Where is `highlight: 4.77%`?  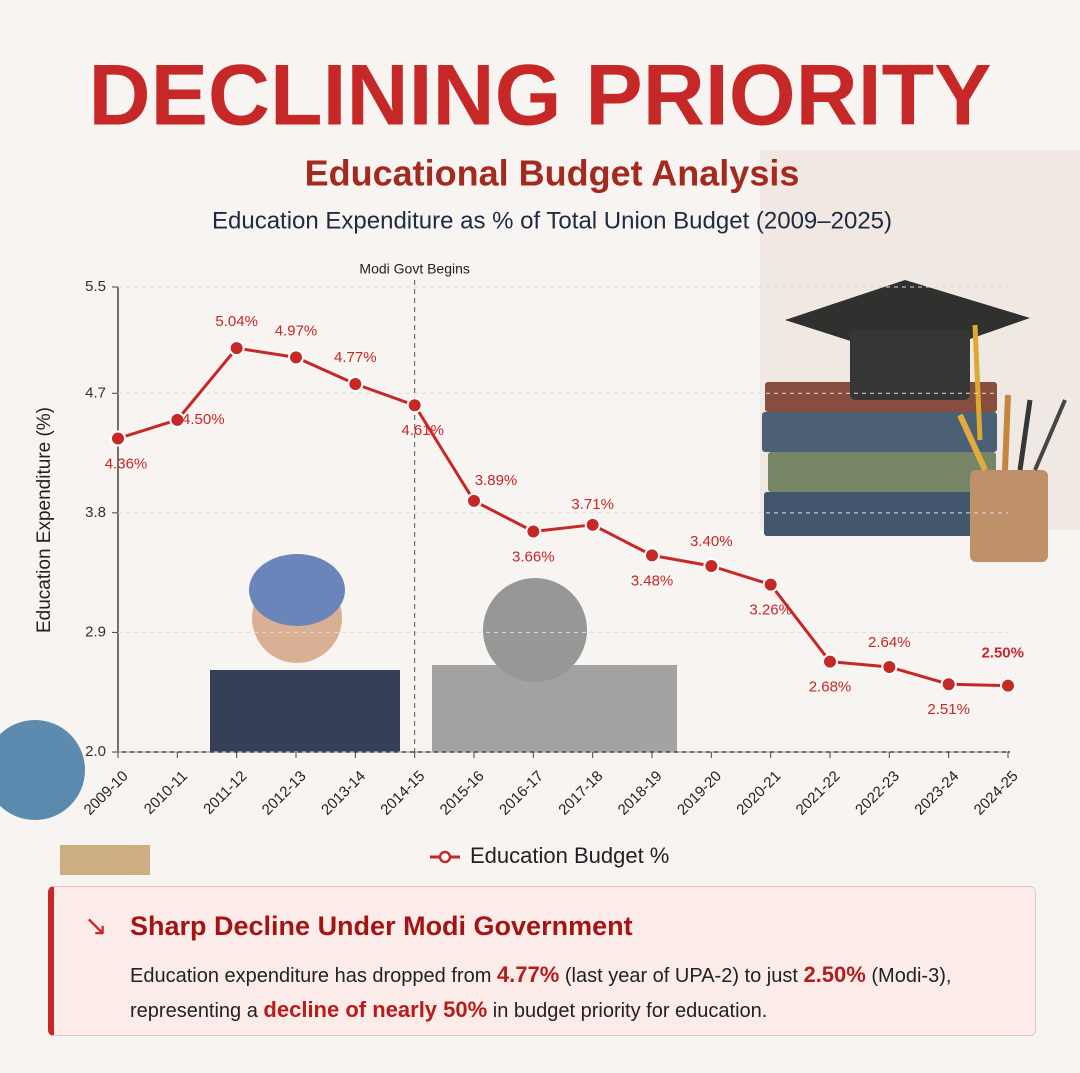
highlight: 4.77% is located at coordinates (528, 974).